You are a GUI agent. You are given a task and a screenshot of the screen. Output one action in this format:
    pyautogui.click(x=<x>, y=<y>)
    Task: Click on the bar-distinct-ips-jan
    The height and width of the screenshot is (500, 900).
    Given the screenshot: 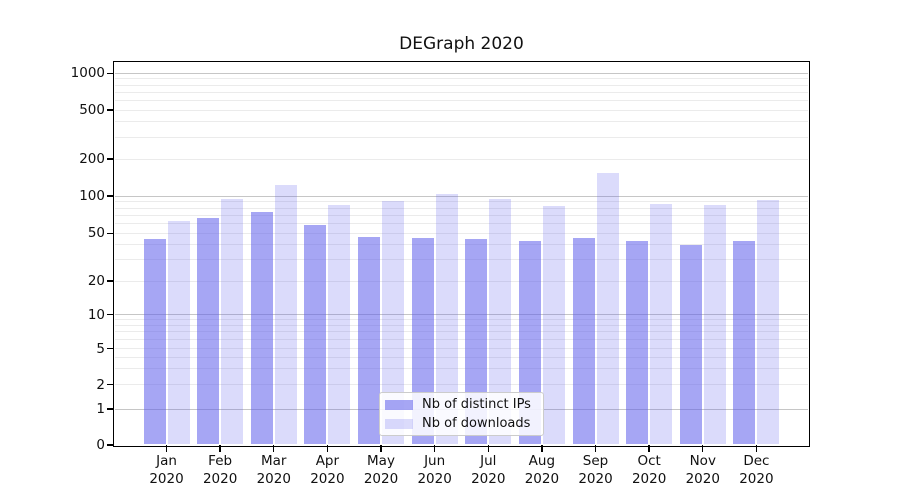 What is the action you would take?
    pyautogui.click(x=154, y=341)
    